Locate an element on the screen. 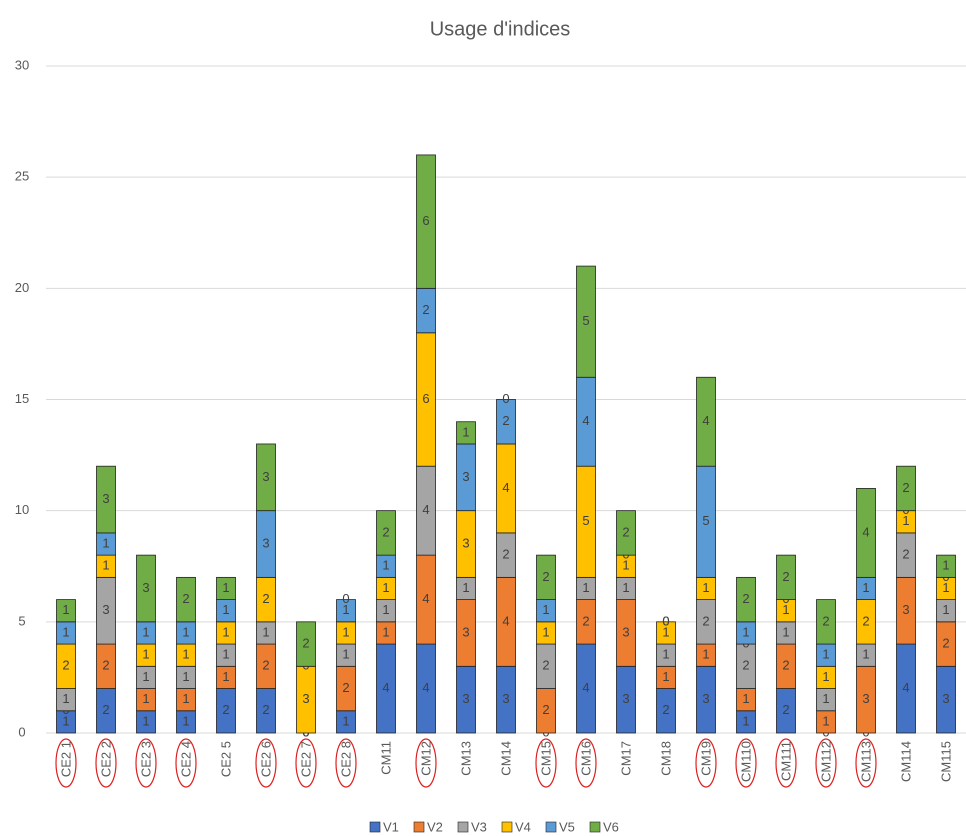  legend-label: V5 is located at coordinates (567, 826).